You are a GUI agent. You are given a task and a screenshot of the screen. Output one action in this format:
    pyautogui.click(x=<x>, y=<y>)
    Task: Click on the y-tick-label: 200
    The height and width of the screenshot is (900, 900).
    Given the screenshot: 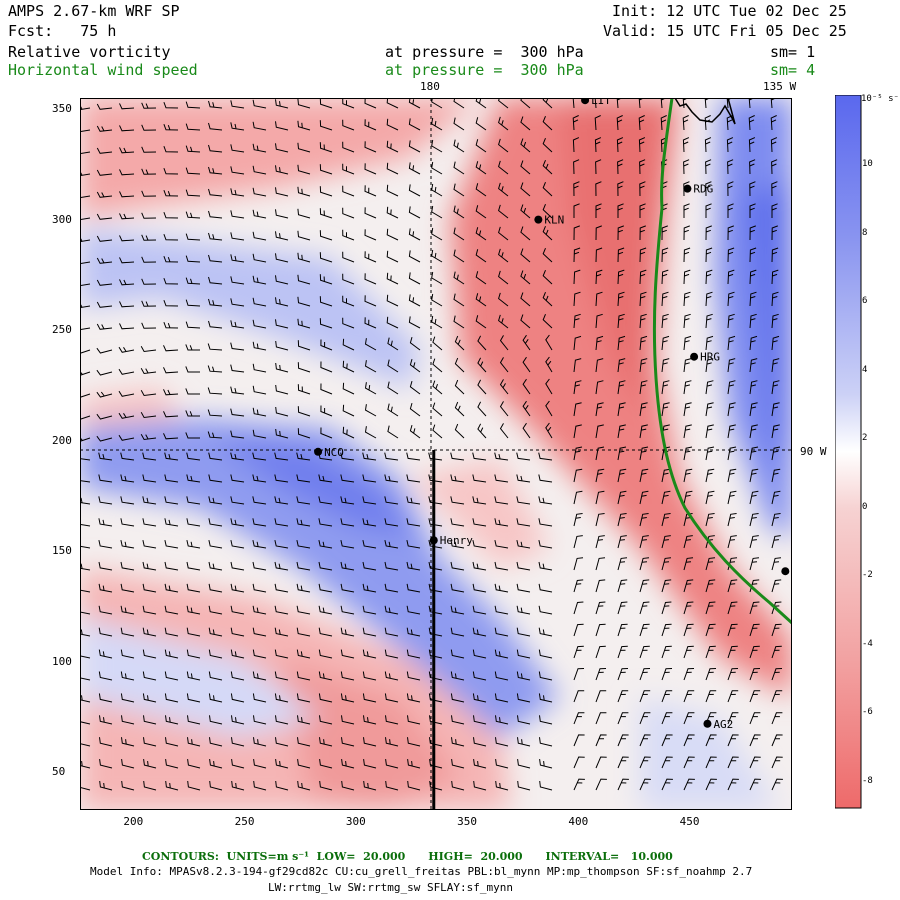 What is the action you would take?
    pyautogui.click(x=62, y=440)
    